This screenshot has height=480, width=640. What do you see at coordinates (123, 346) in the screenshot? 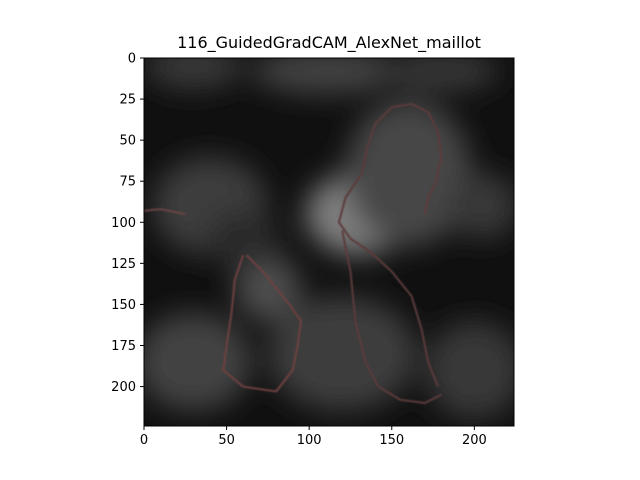
I see `y-tick-label: 175` at bounding box center [123, 346].